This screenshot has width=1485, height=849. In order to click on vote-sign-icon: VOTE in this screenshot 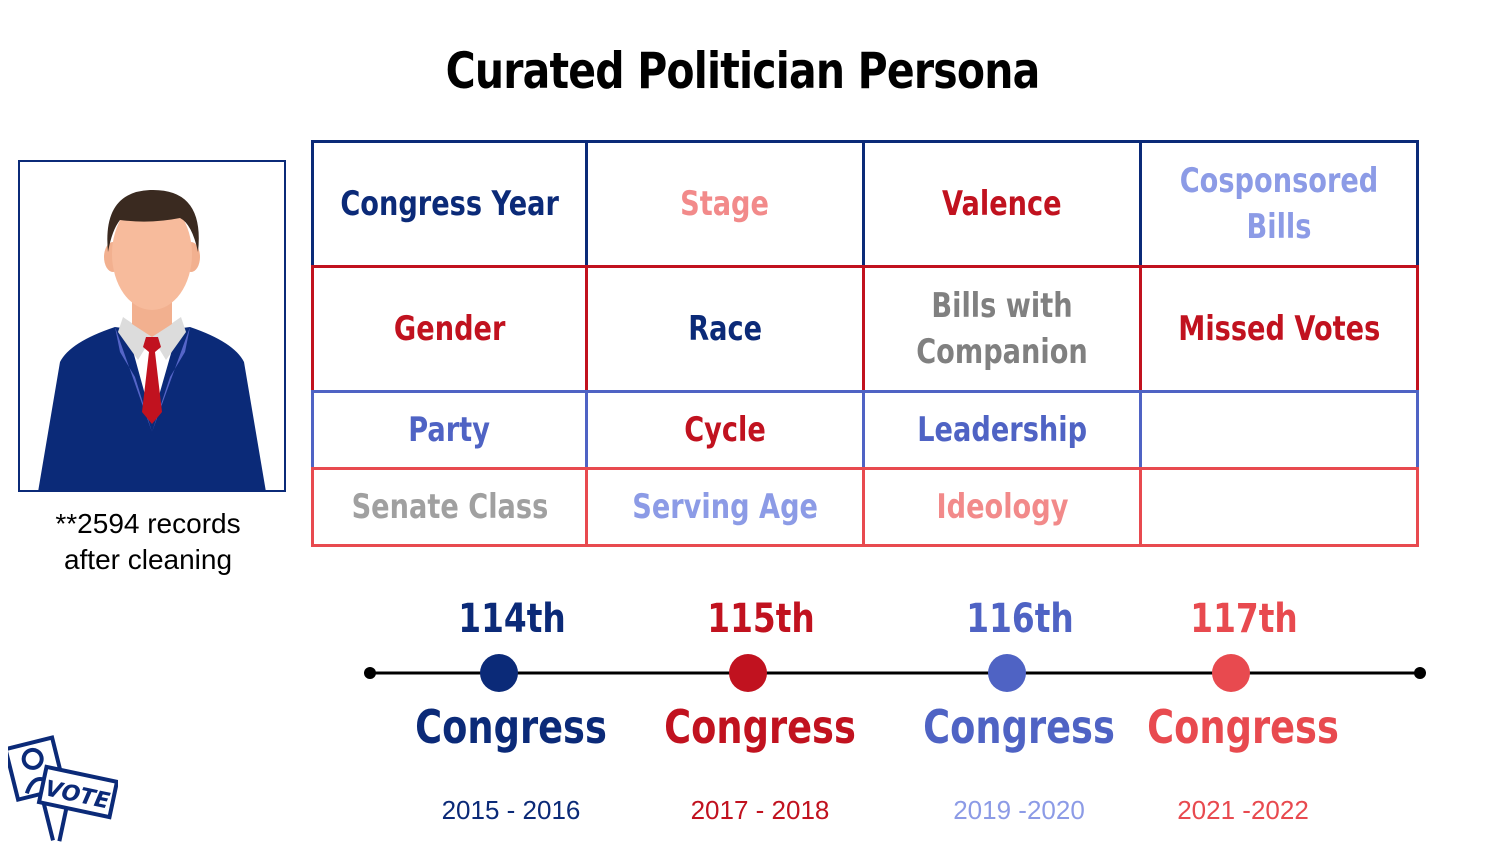, I will do `click(61, 790)`.